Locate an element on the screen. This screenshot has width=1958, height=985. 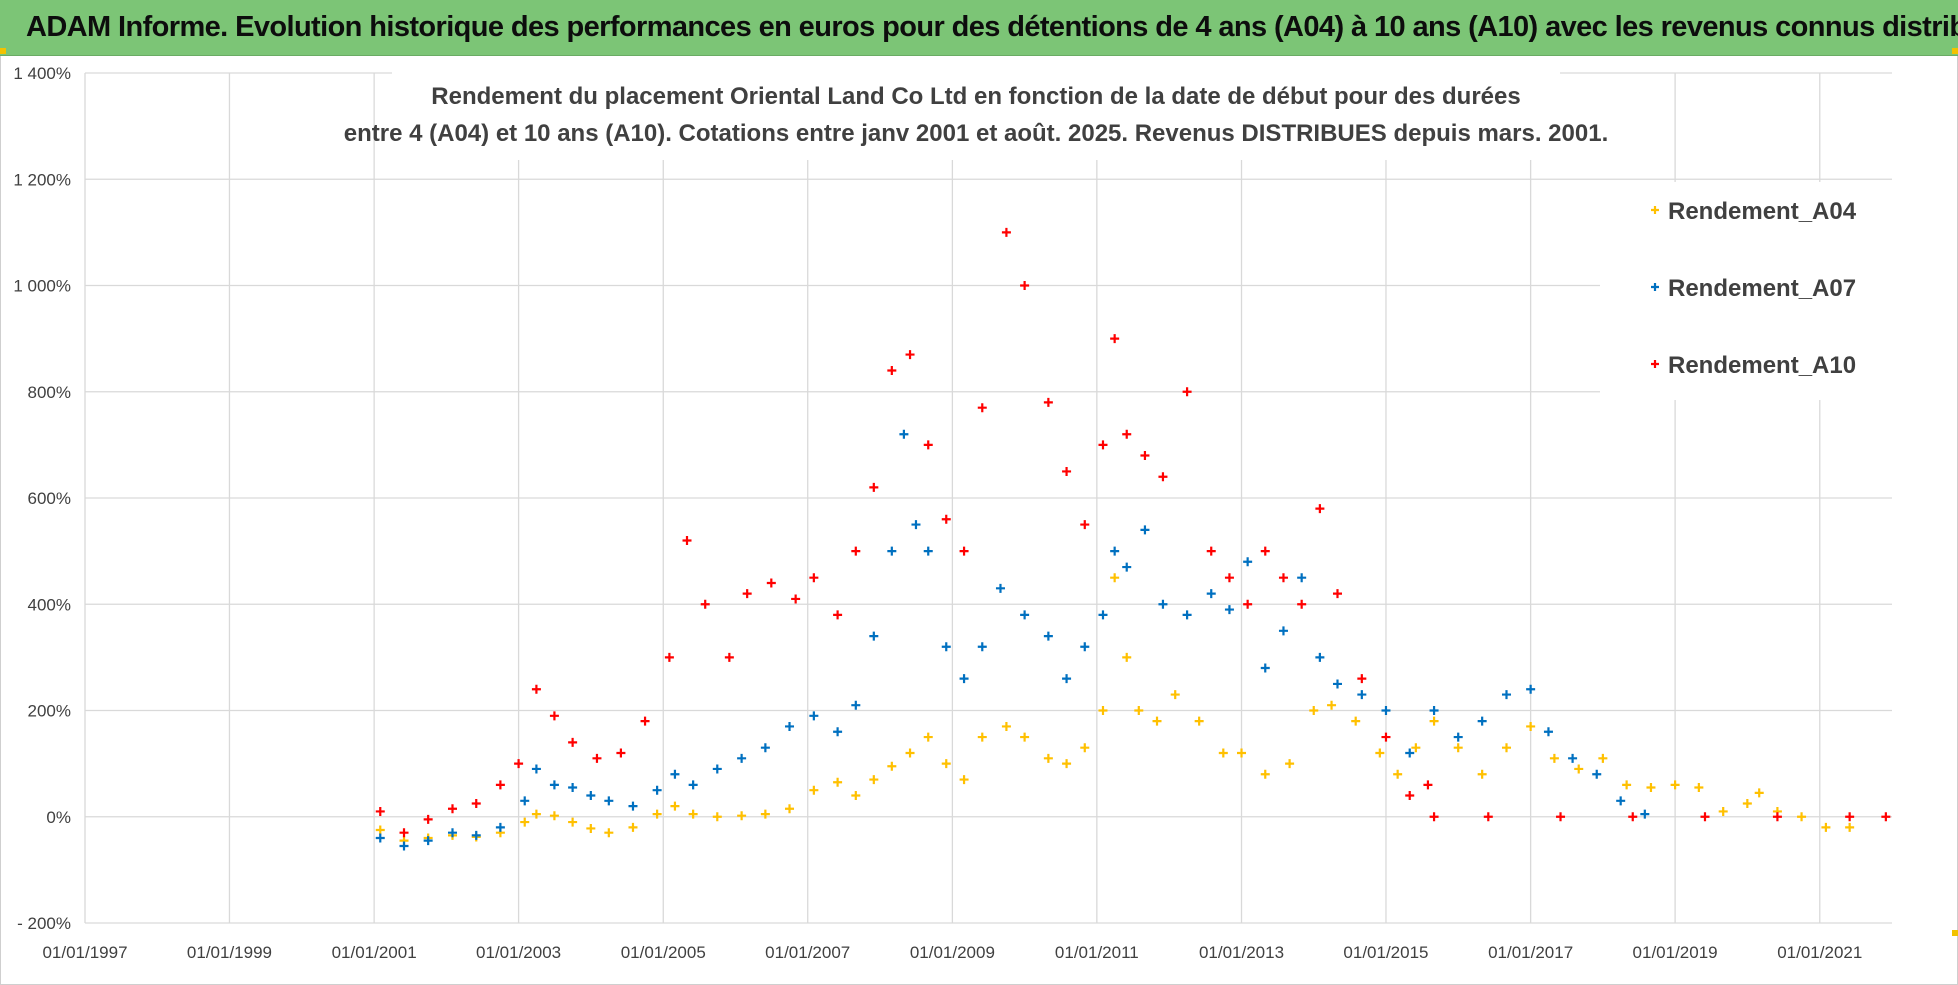
x-tick-label: 01/01/1999 is located at coordinates (229, 952).